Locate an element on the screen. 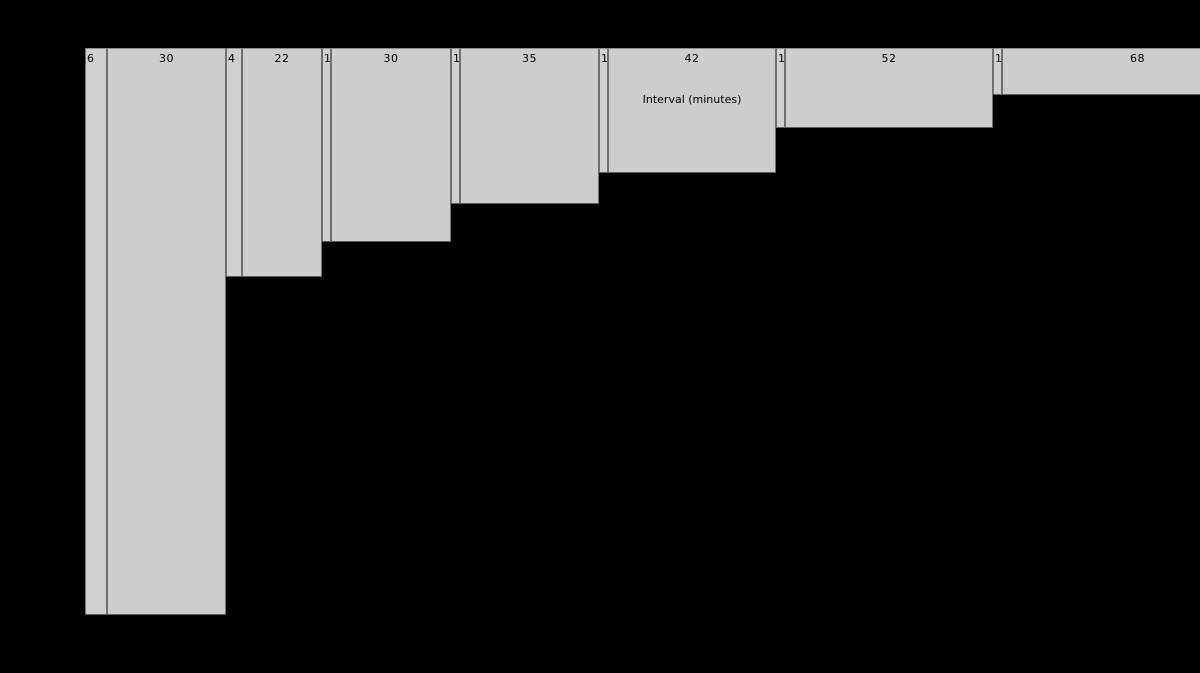 The width and height of the screenshot is (1200, 673). bar-value-label: 68 is located at coordinates (1137, 58).